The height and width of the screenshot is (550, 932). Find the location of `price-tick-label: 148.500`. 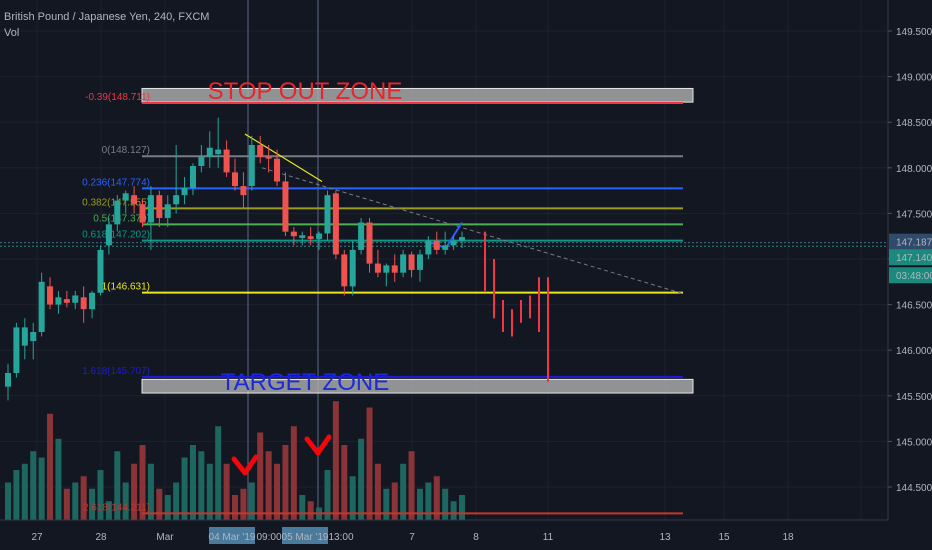

price-tick-label: 148.500 is located at coordinates (914, 123).